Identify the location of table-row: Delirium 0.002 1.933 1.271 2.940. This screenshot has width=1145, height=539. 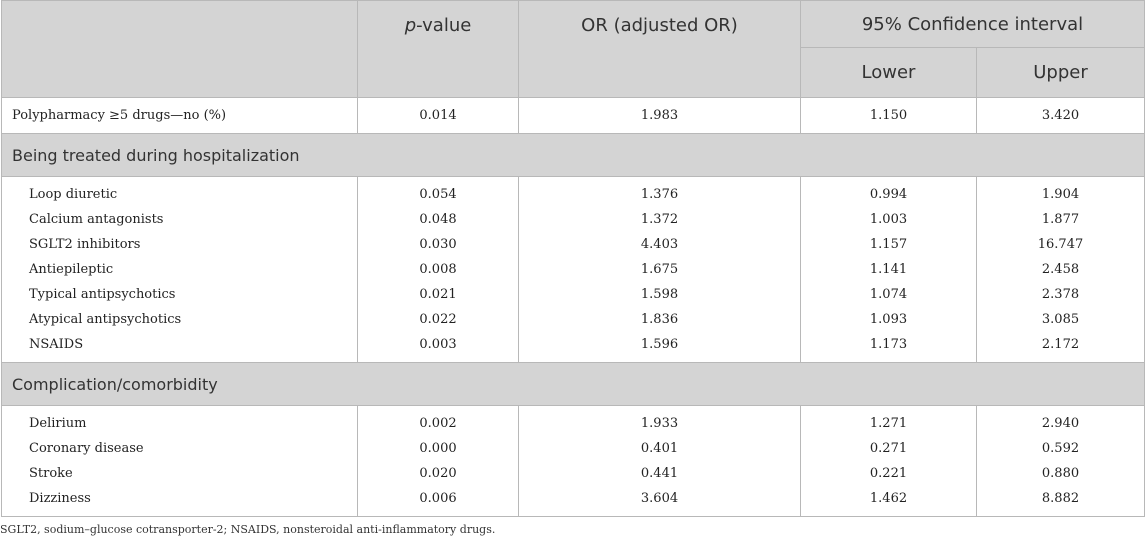
(573, 420).